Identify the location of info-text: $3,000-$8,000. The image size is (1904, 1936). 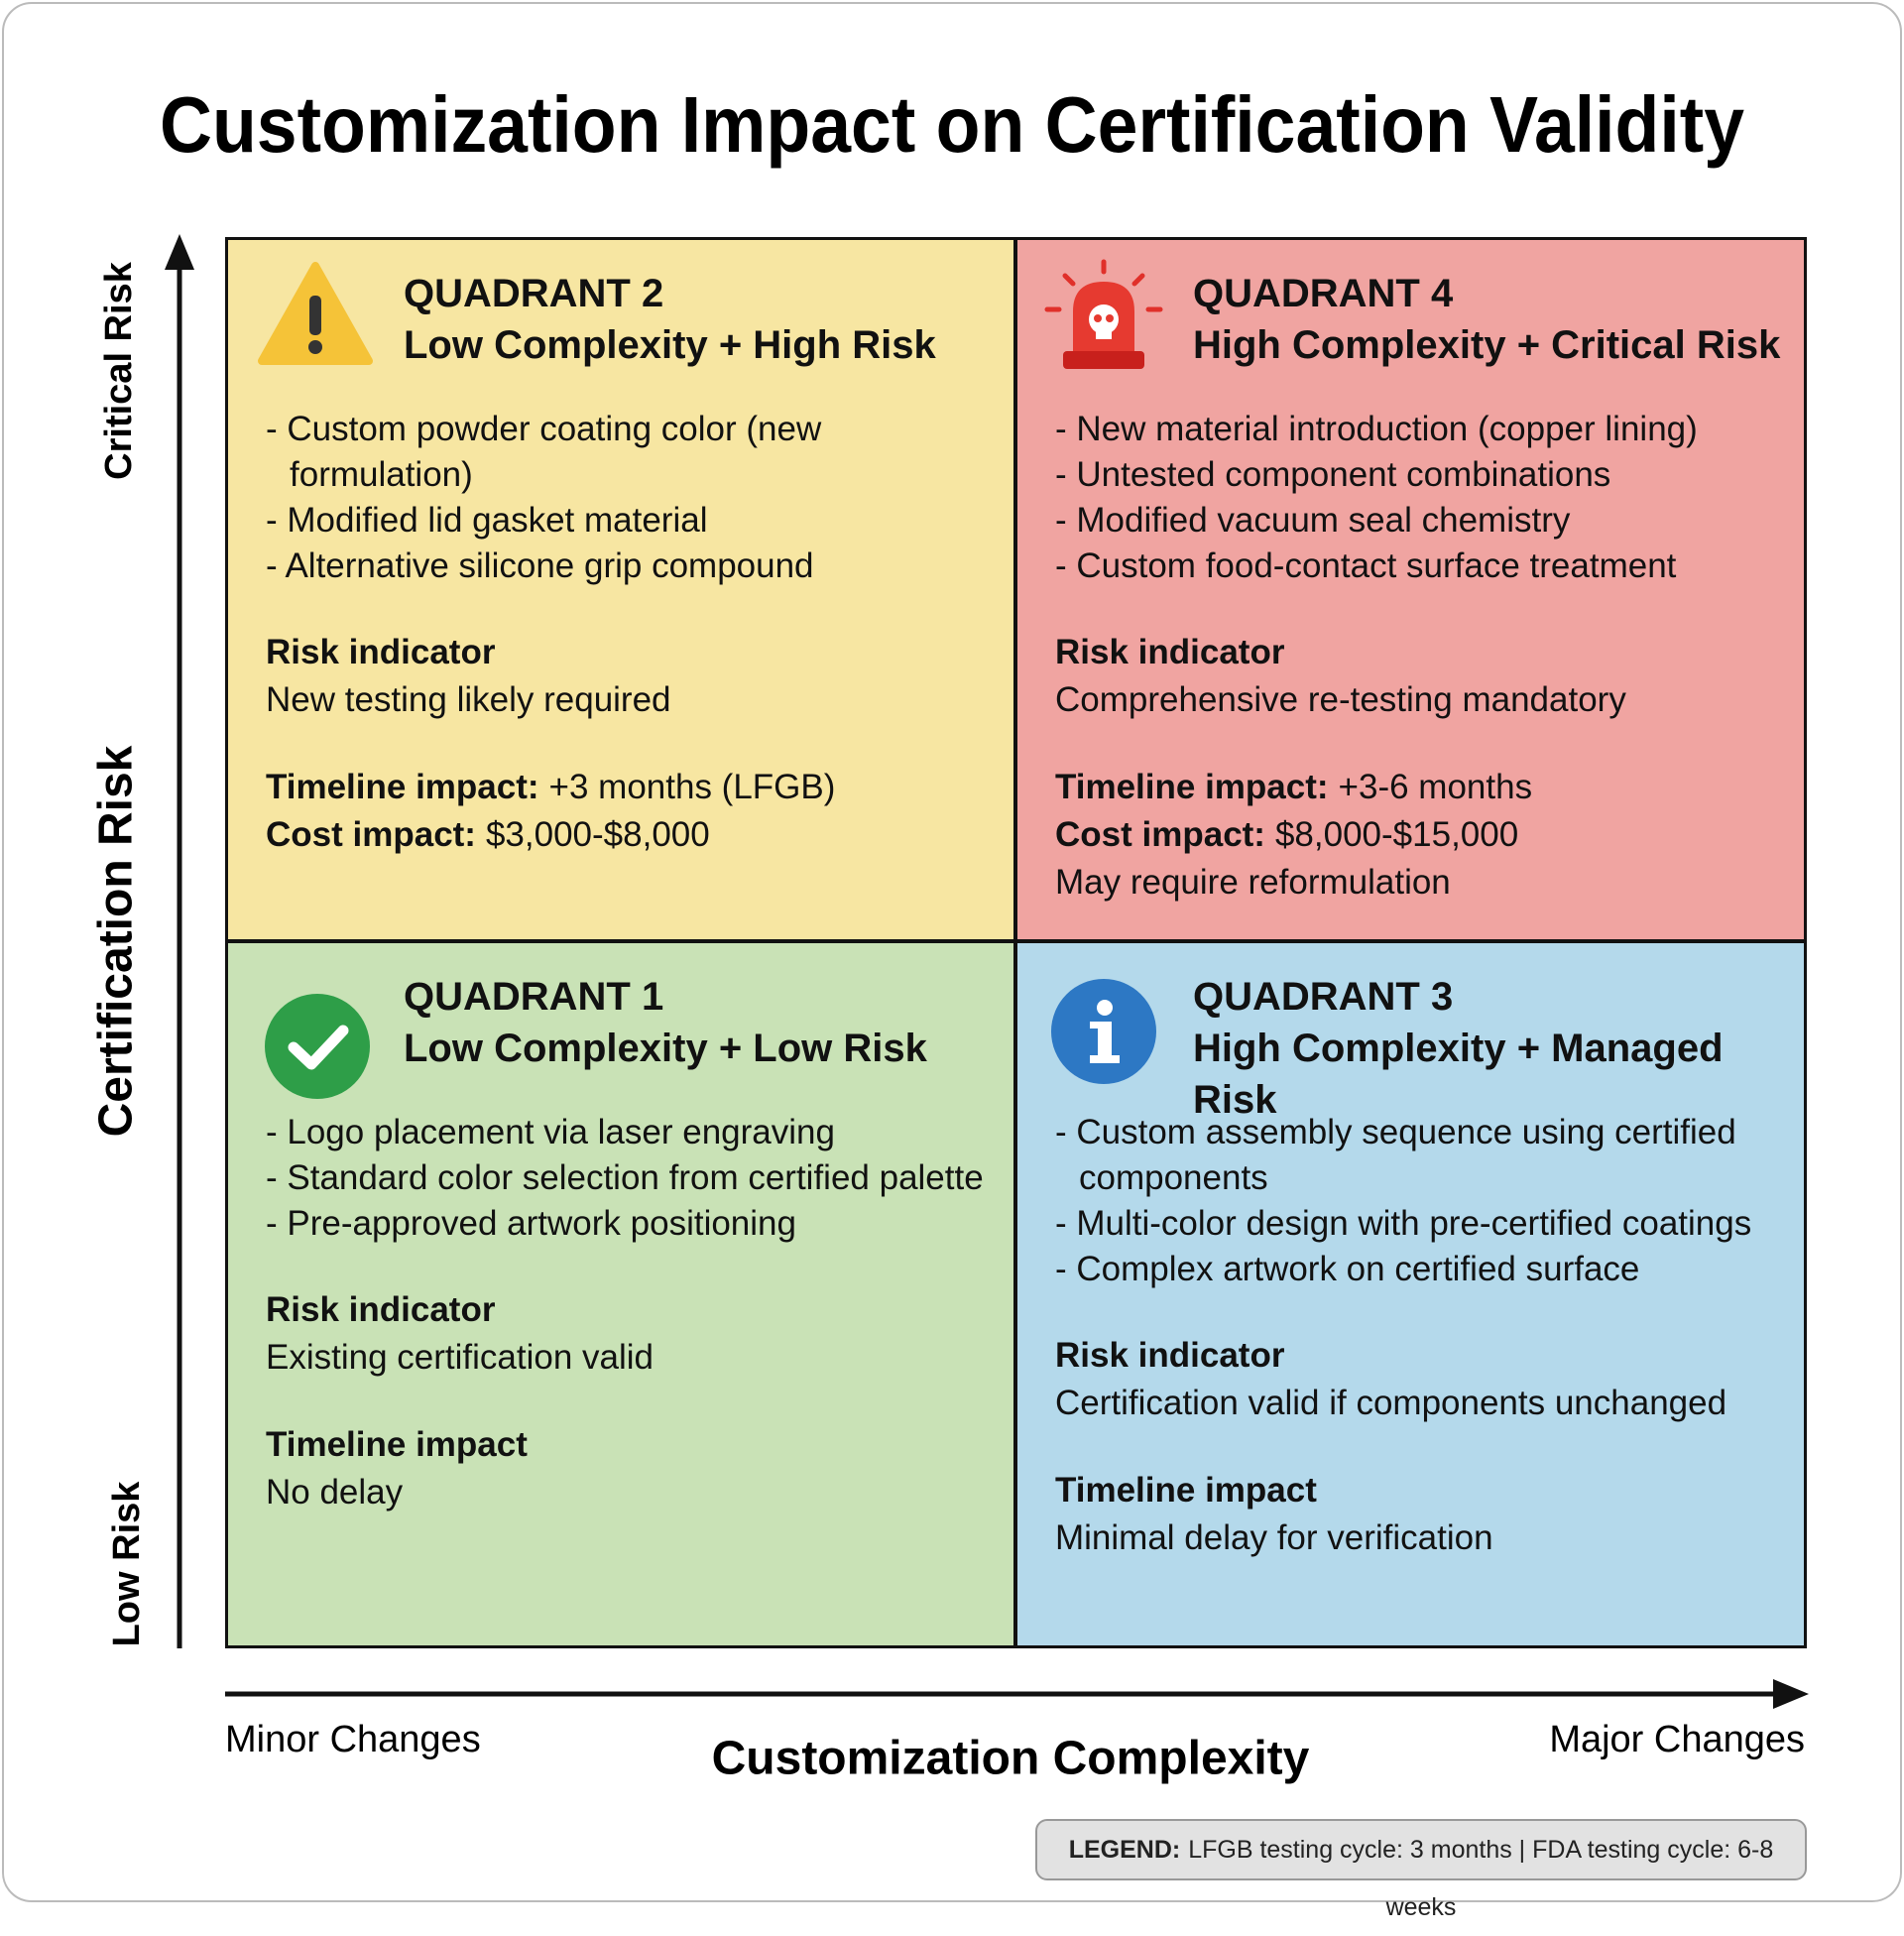
(597, 834).